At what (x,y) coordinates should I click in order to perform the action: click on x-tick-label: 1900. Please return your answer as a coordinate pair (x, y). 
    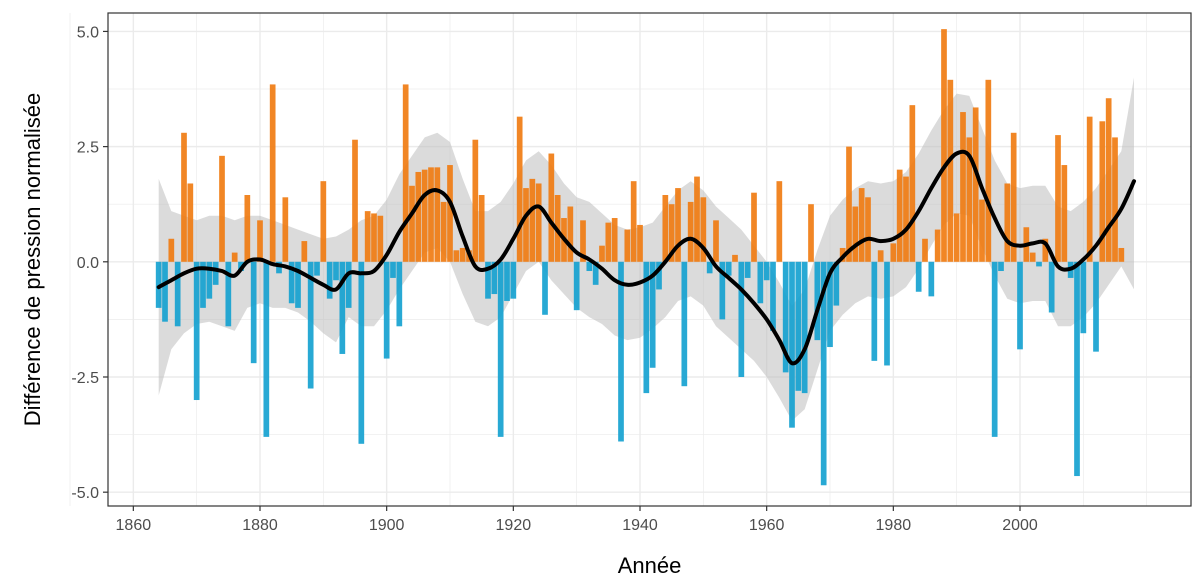
    Looking at the image, I should click on (387, 525).